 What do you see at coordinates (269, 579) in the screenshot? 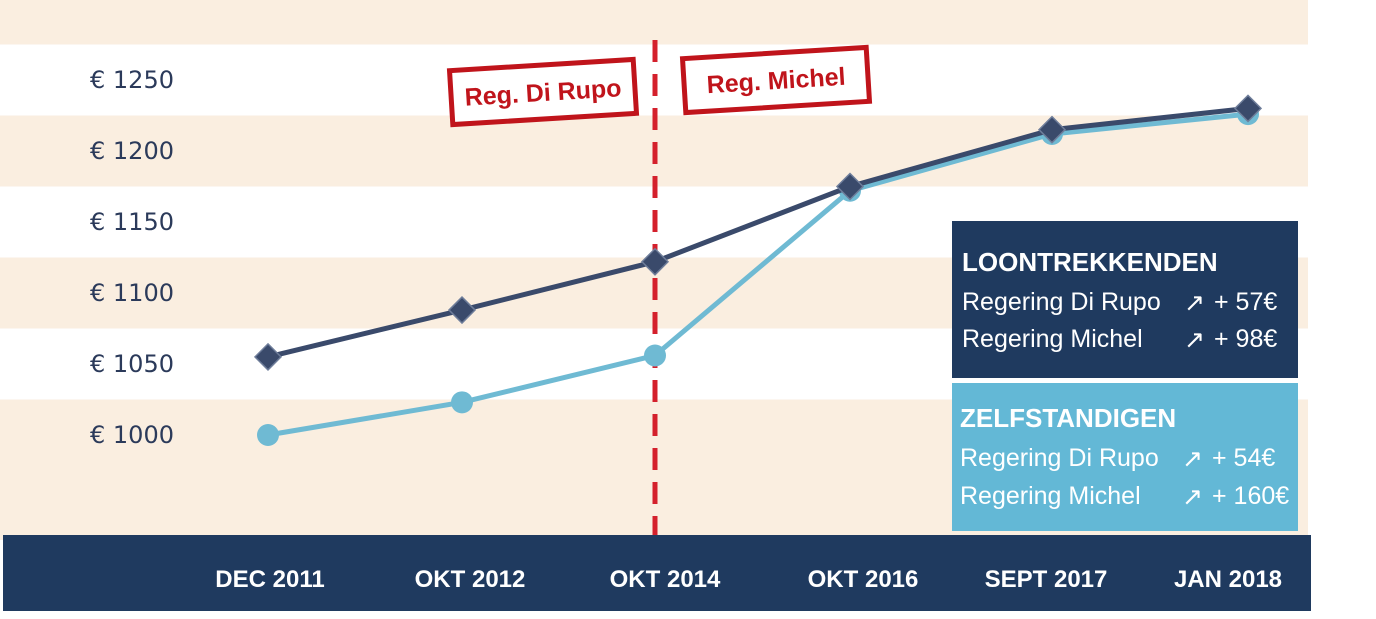
I see `x-tick-label: DEC 2011` at bounding box center [269, 579].